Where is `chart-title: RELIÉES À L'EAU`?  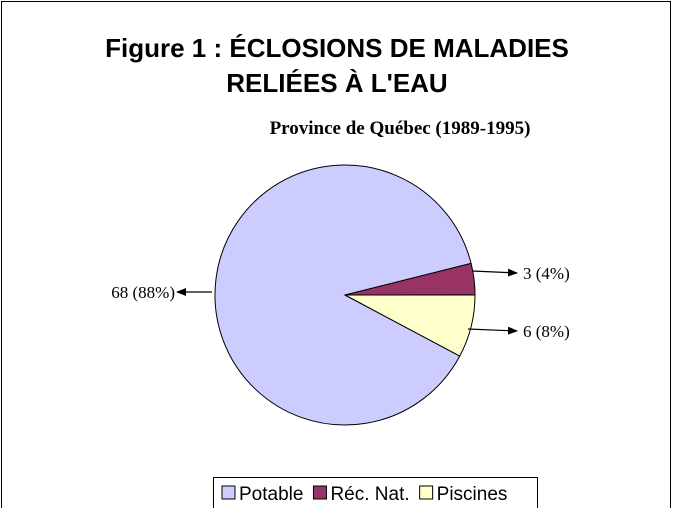 chart-title: RELIÉES À L'EAU is located at coordinates (336, 83).